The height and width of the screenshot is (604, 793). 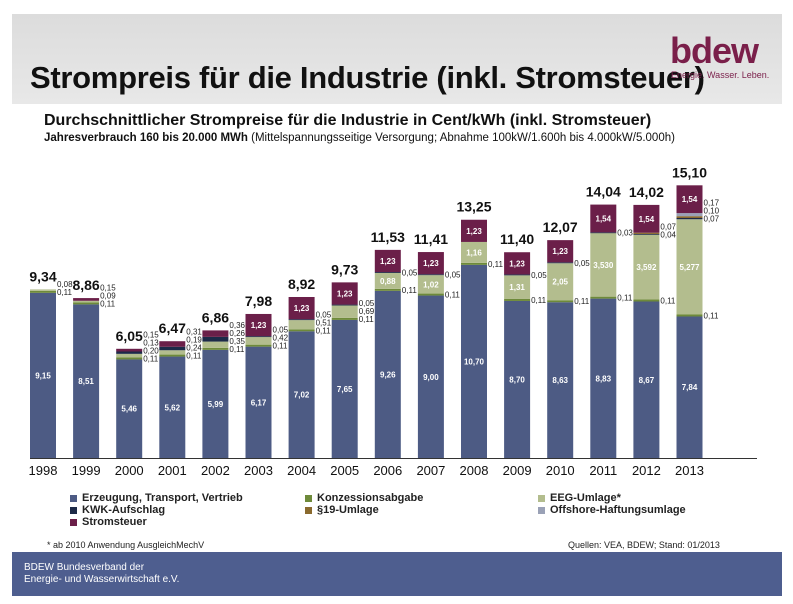 What do you see at coordinates (301, 470) in the screenshot?
I see `x-tick-label: 2004` at bounding box center [301, 470].